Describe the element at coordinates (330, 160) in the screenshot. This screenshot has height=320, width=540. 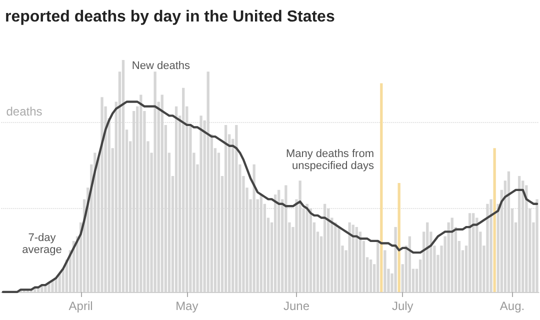
I see `annotation: Many deaths from unspecified days` at that location.